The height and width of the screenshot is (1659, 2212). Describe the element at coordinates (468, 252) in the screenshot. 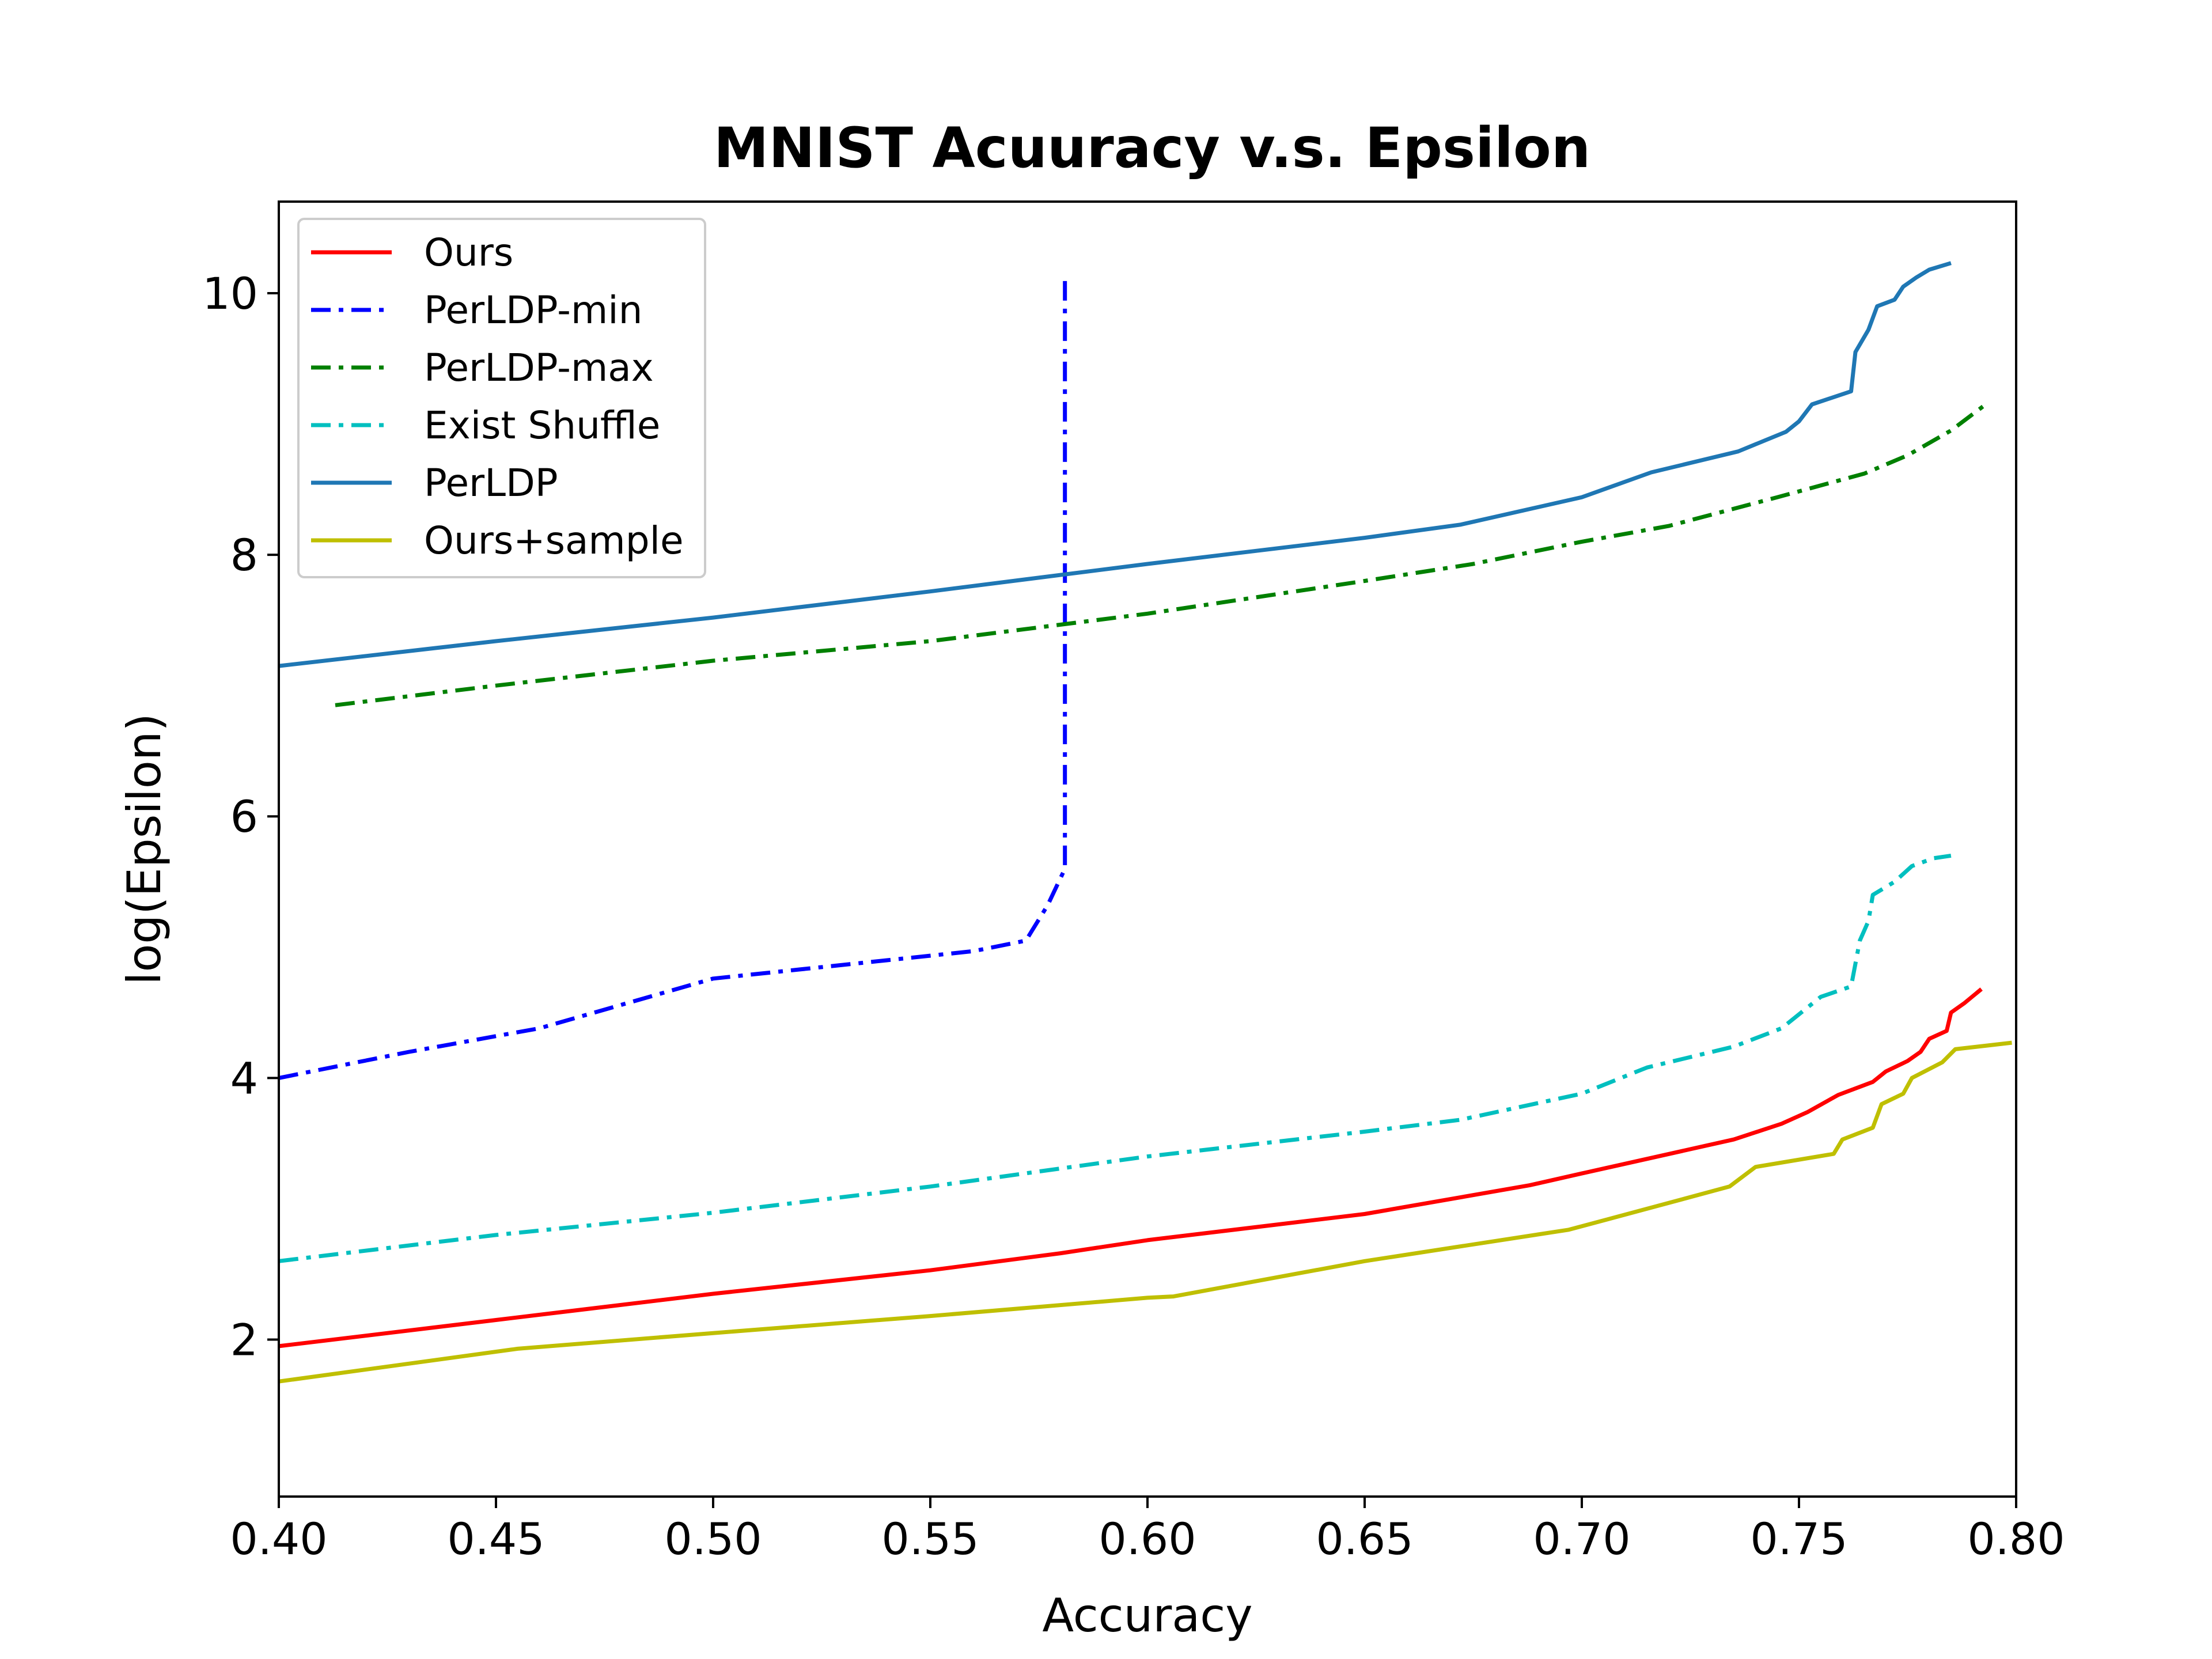

I see `legend-label: Ours` at that location.